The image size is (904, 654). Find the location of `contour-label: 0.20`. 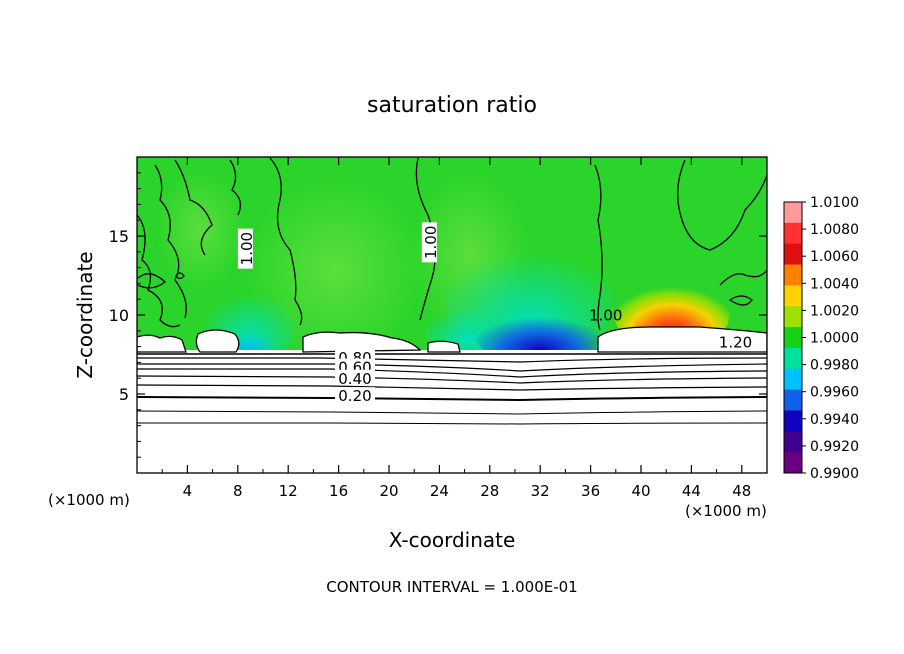

contour-label: 0.20 is located at coordinates (354, 396).